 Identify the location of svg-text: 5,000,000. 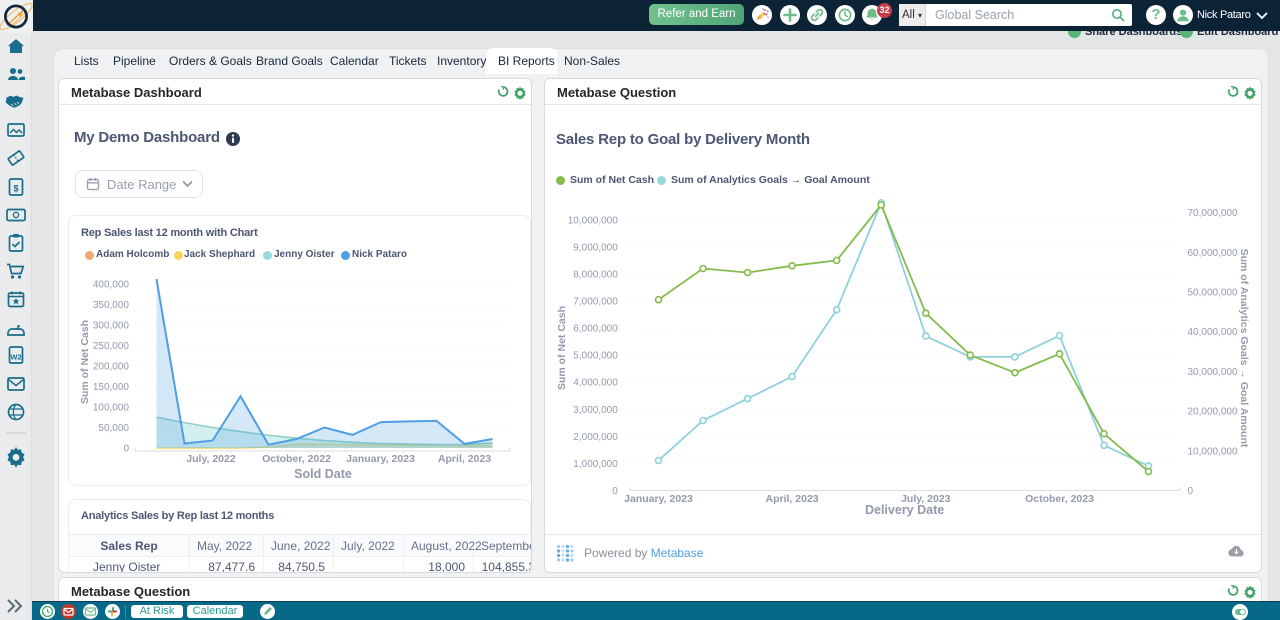
(595, 356).